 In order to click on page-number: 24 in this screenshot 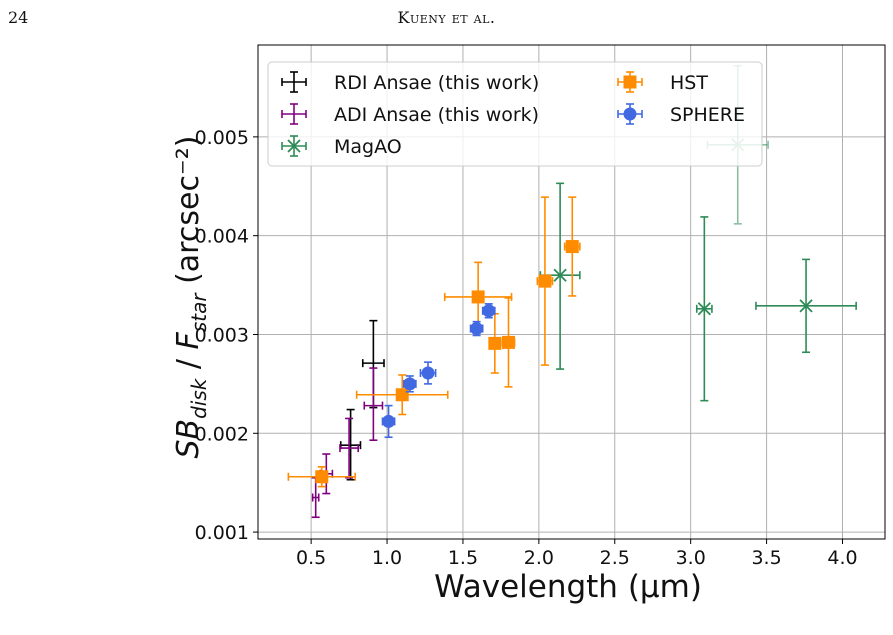, I will do `click(18, 17)`.